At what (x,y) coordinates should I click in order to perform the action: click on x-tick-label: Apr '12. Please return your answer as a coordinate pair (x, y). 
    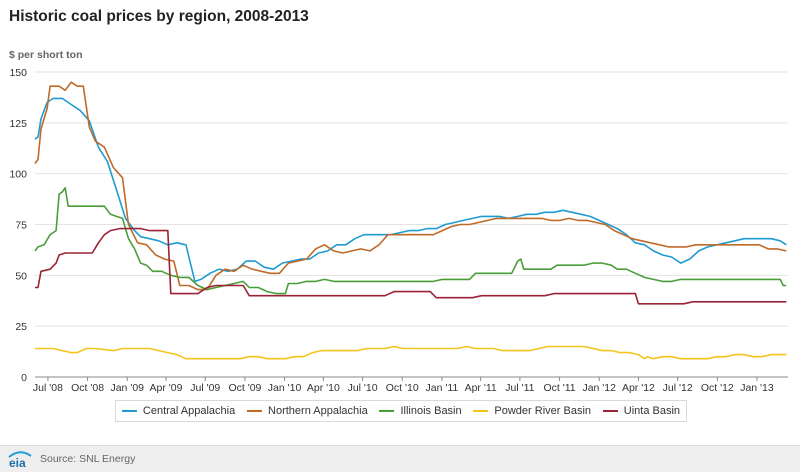
    Looking at the image, I should click on (638, 388).